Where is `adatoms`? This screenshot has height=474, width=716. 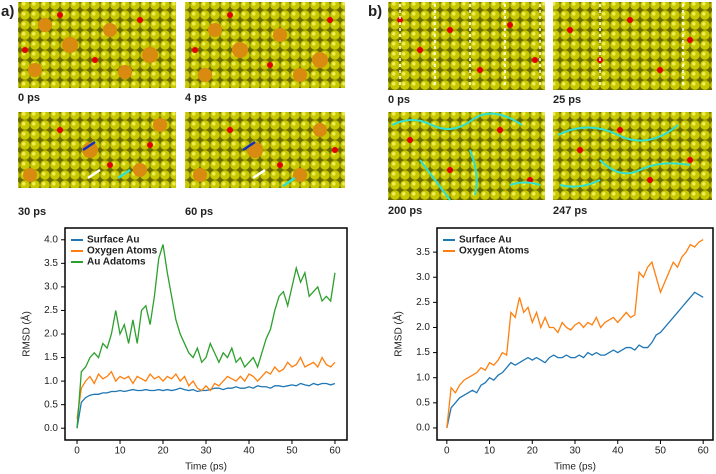
adatoms is located at coordinates (175, 100).